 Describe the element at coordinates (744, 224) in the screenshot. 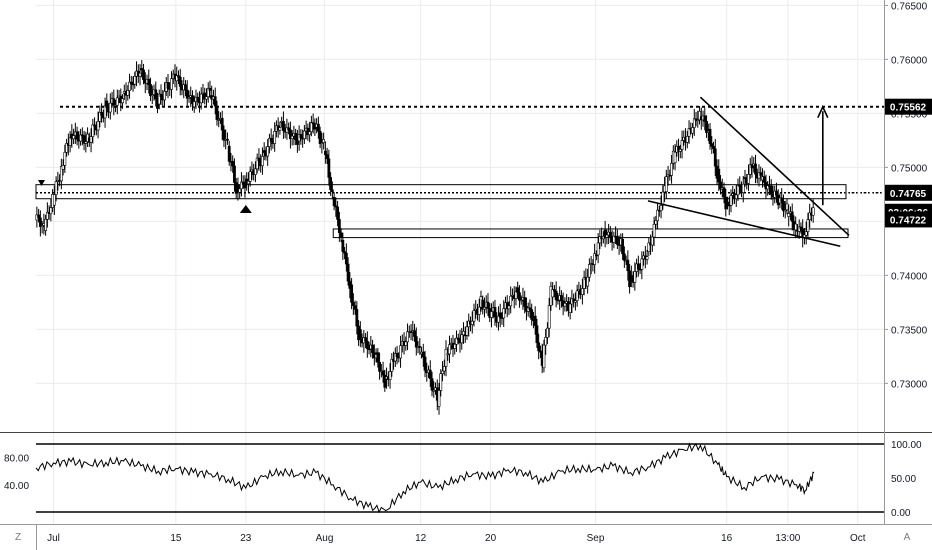

I see `wedge-lower-trendline` at that location.